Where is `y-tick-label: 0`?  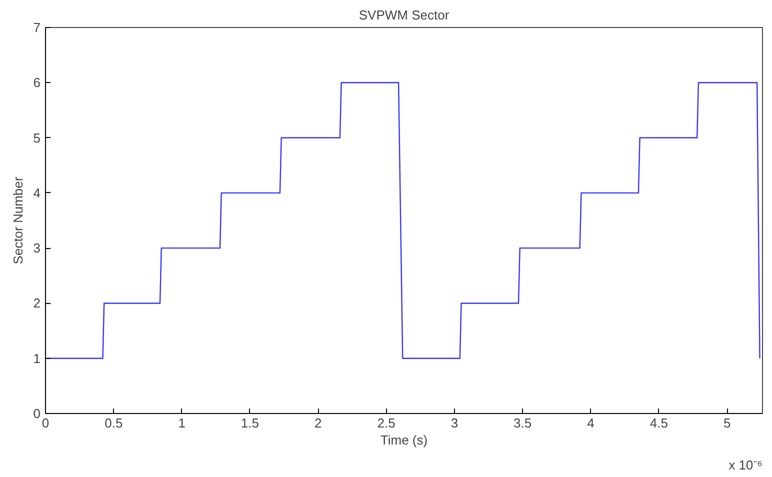
y-tick-label: 0 is located at coordinates (37, 413).